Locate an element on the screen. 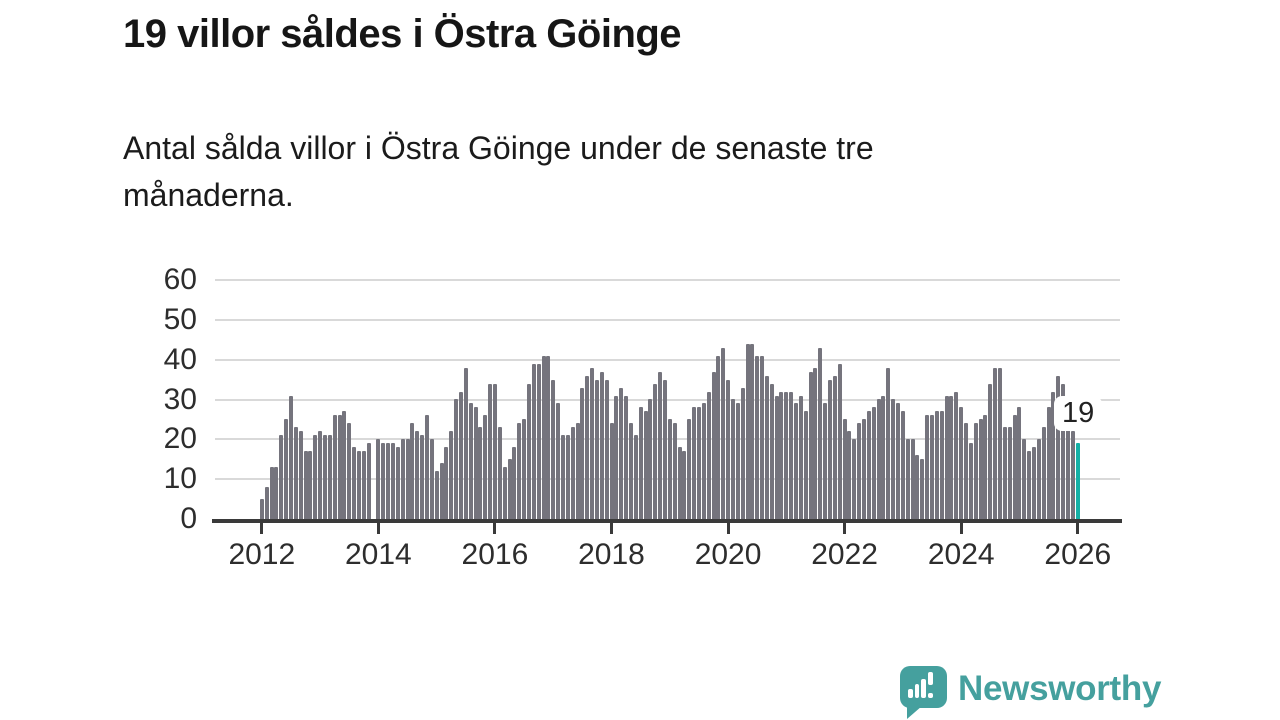  newsworthy-logo-icon is located at coordinates (923, 692).